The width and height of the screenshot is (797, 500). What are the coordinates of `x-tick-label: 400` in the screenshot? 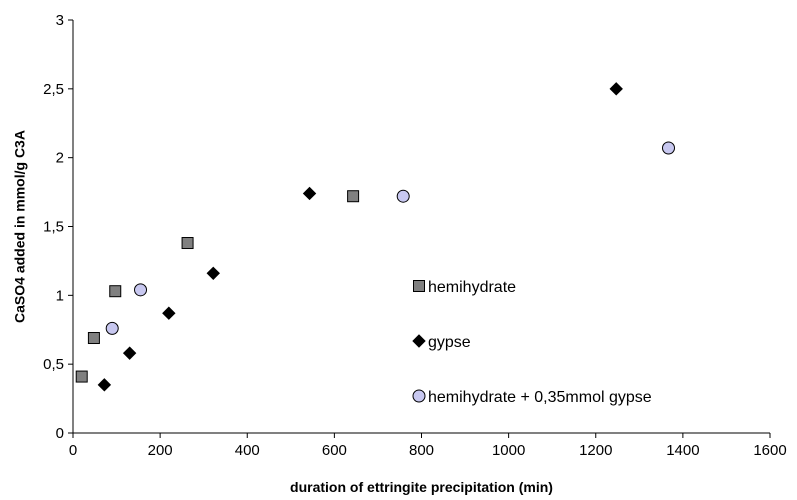 It's located at (247, 450).